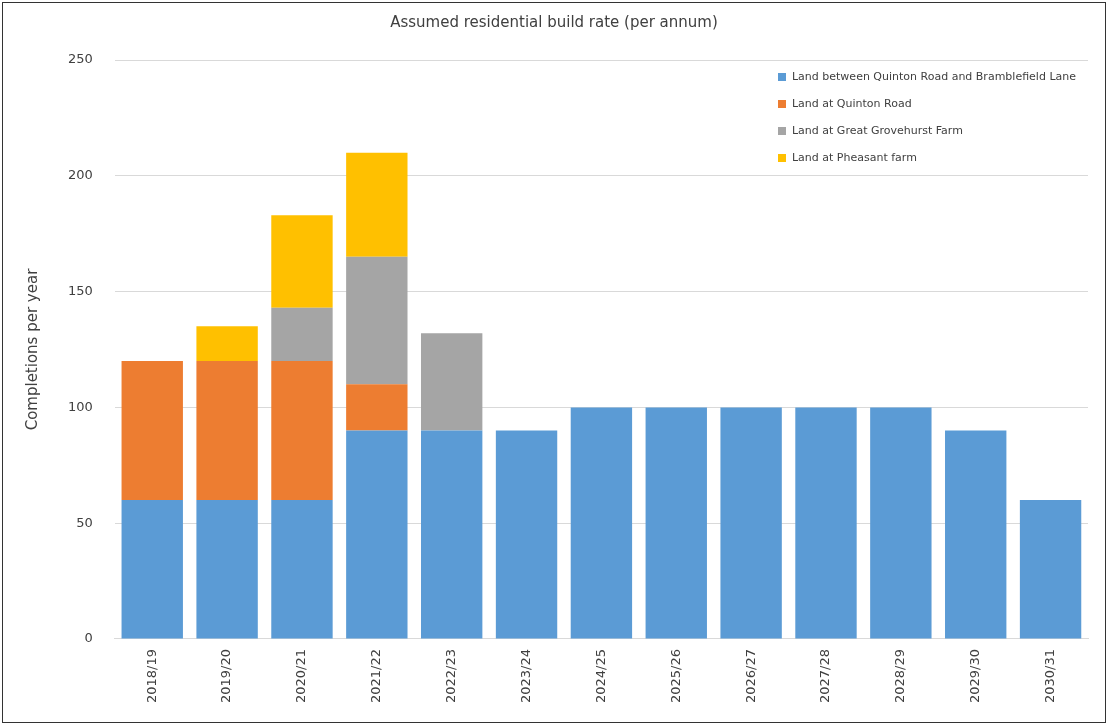 The height and width of the screenshot is (727, 1110). Describe the element at coordinates (80, 290) in the screenshot. I see `y-tick-label: 150` at that location.